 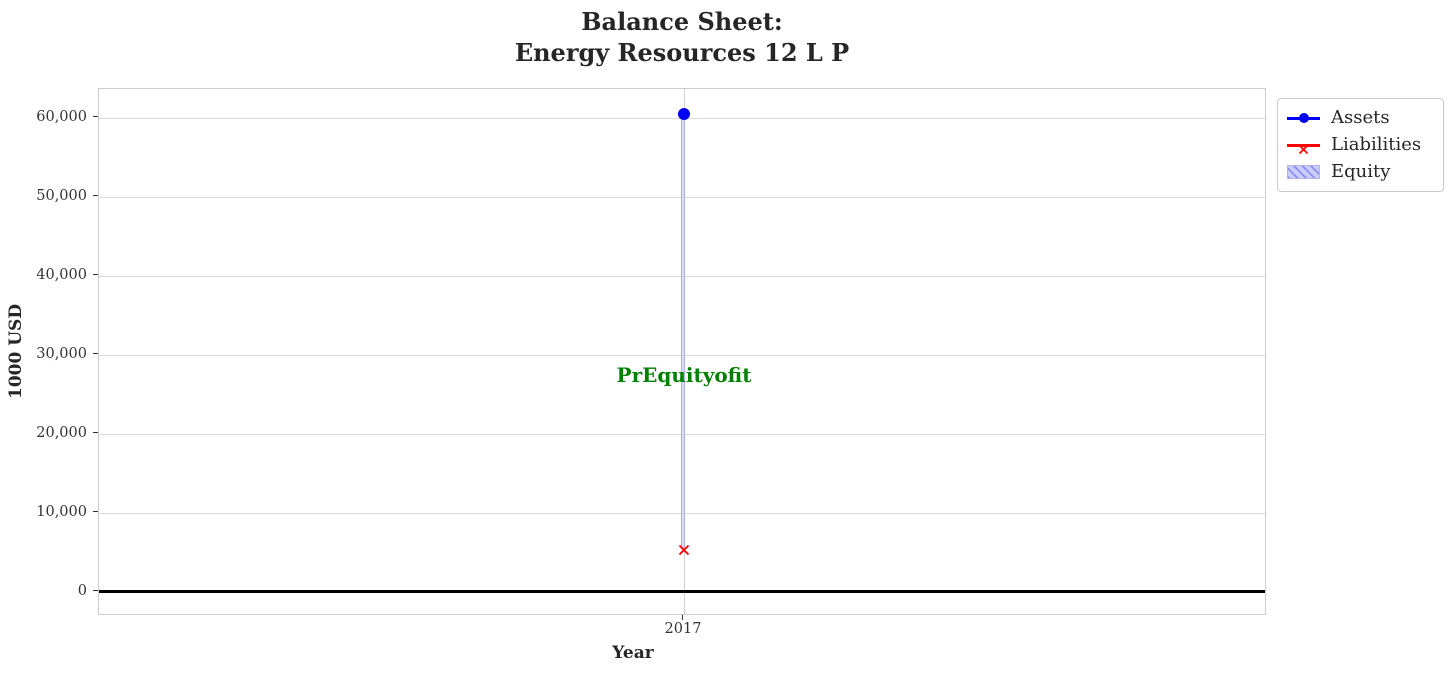 What do you see at coordinates (682, 37) in the screenshot?
I see `chart-title: Balance Sheet: Energy Resources 12 L P` at bounding box center [682, 37].